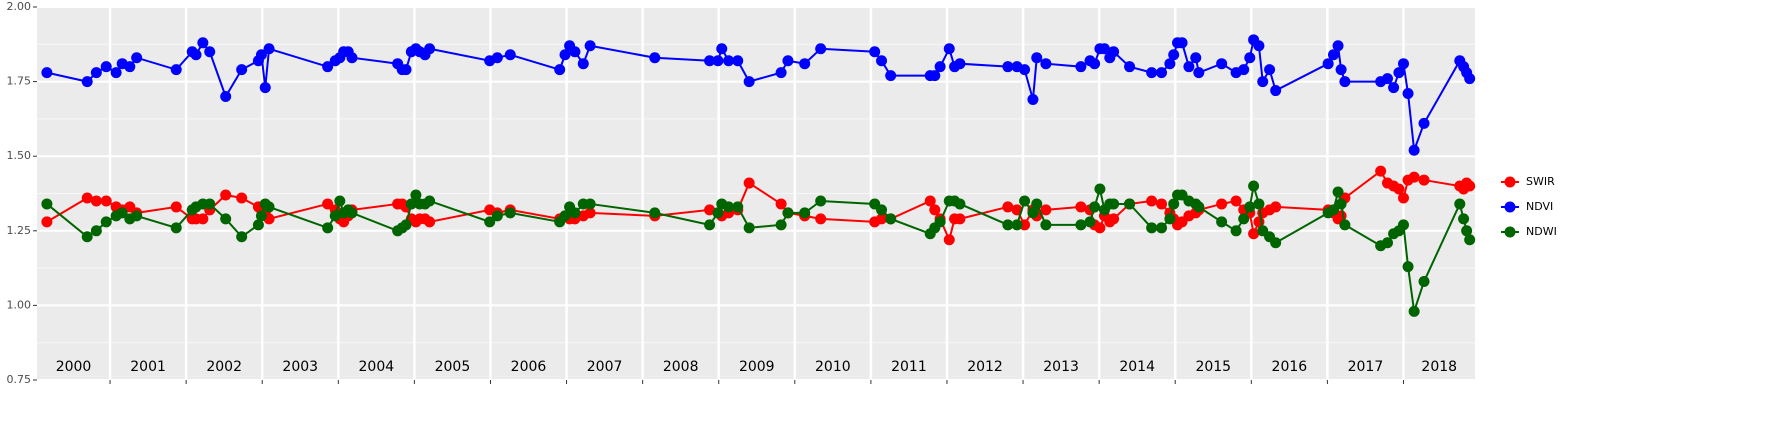 This screenshot has width=1773, height=442. What do you see at coordinates (1137, 367) in the screenshot?
I see `year-label: 2014` at bounding box center [1137, 367].